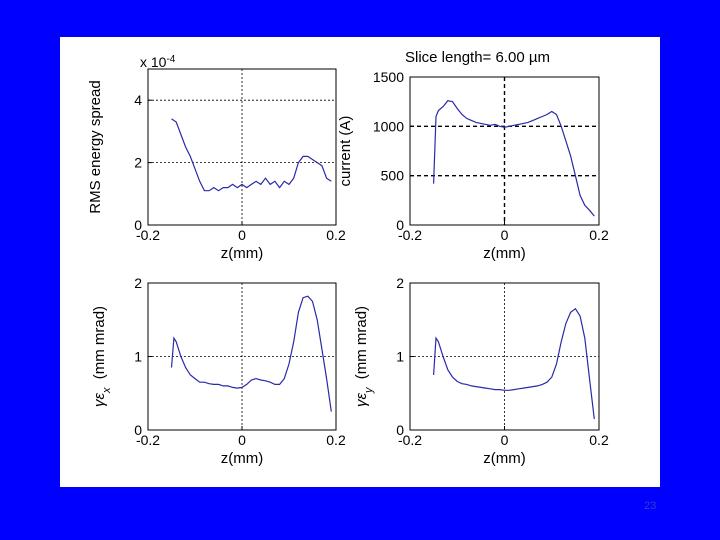 The width and height of the screenshot is (720, 540). I want to click on y-tick-label: 1500, so click(388, 77).